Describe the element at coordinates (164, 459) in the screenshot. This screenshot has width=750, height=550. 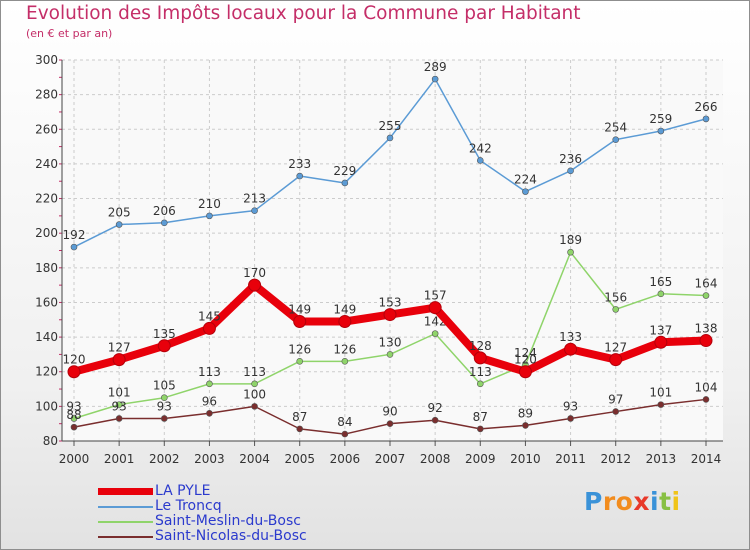
I see `x-tick-label: 2002` at that location.